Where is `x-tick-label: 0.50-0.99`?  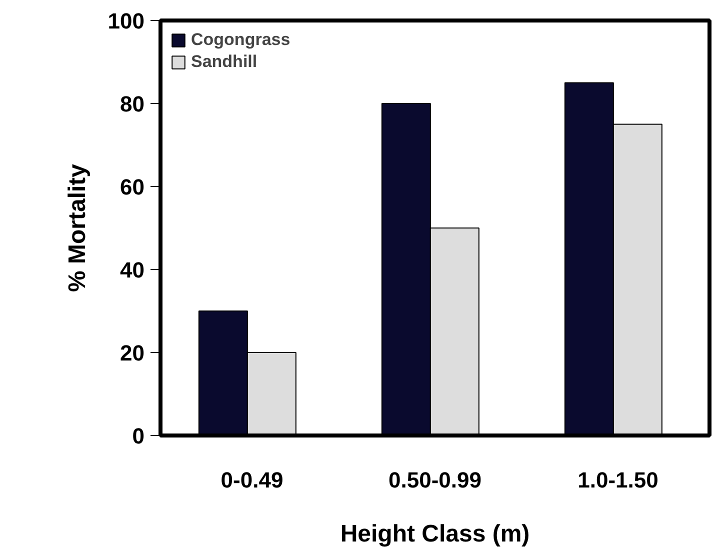
x-tick-label: 0.50-0.99 is located at coordinates (435, 480).